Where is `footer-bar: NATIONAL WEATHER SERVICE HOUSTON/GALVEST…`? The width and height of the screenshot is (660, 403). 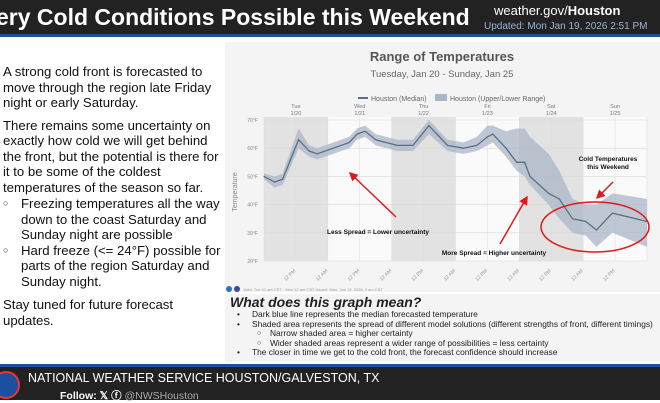
footer-bar: NATIONAL WEATHER SERVICE HOUSTON/GALVEST… is located at coordinates (330, 383).